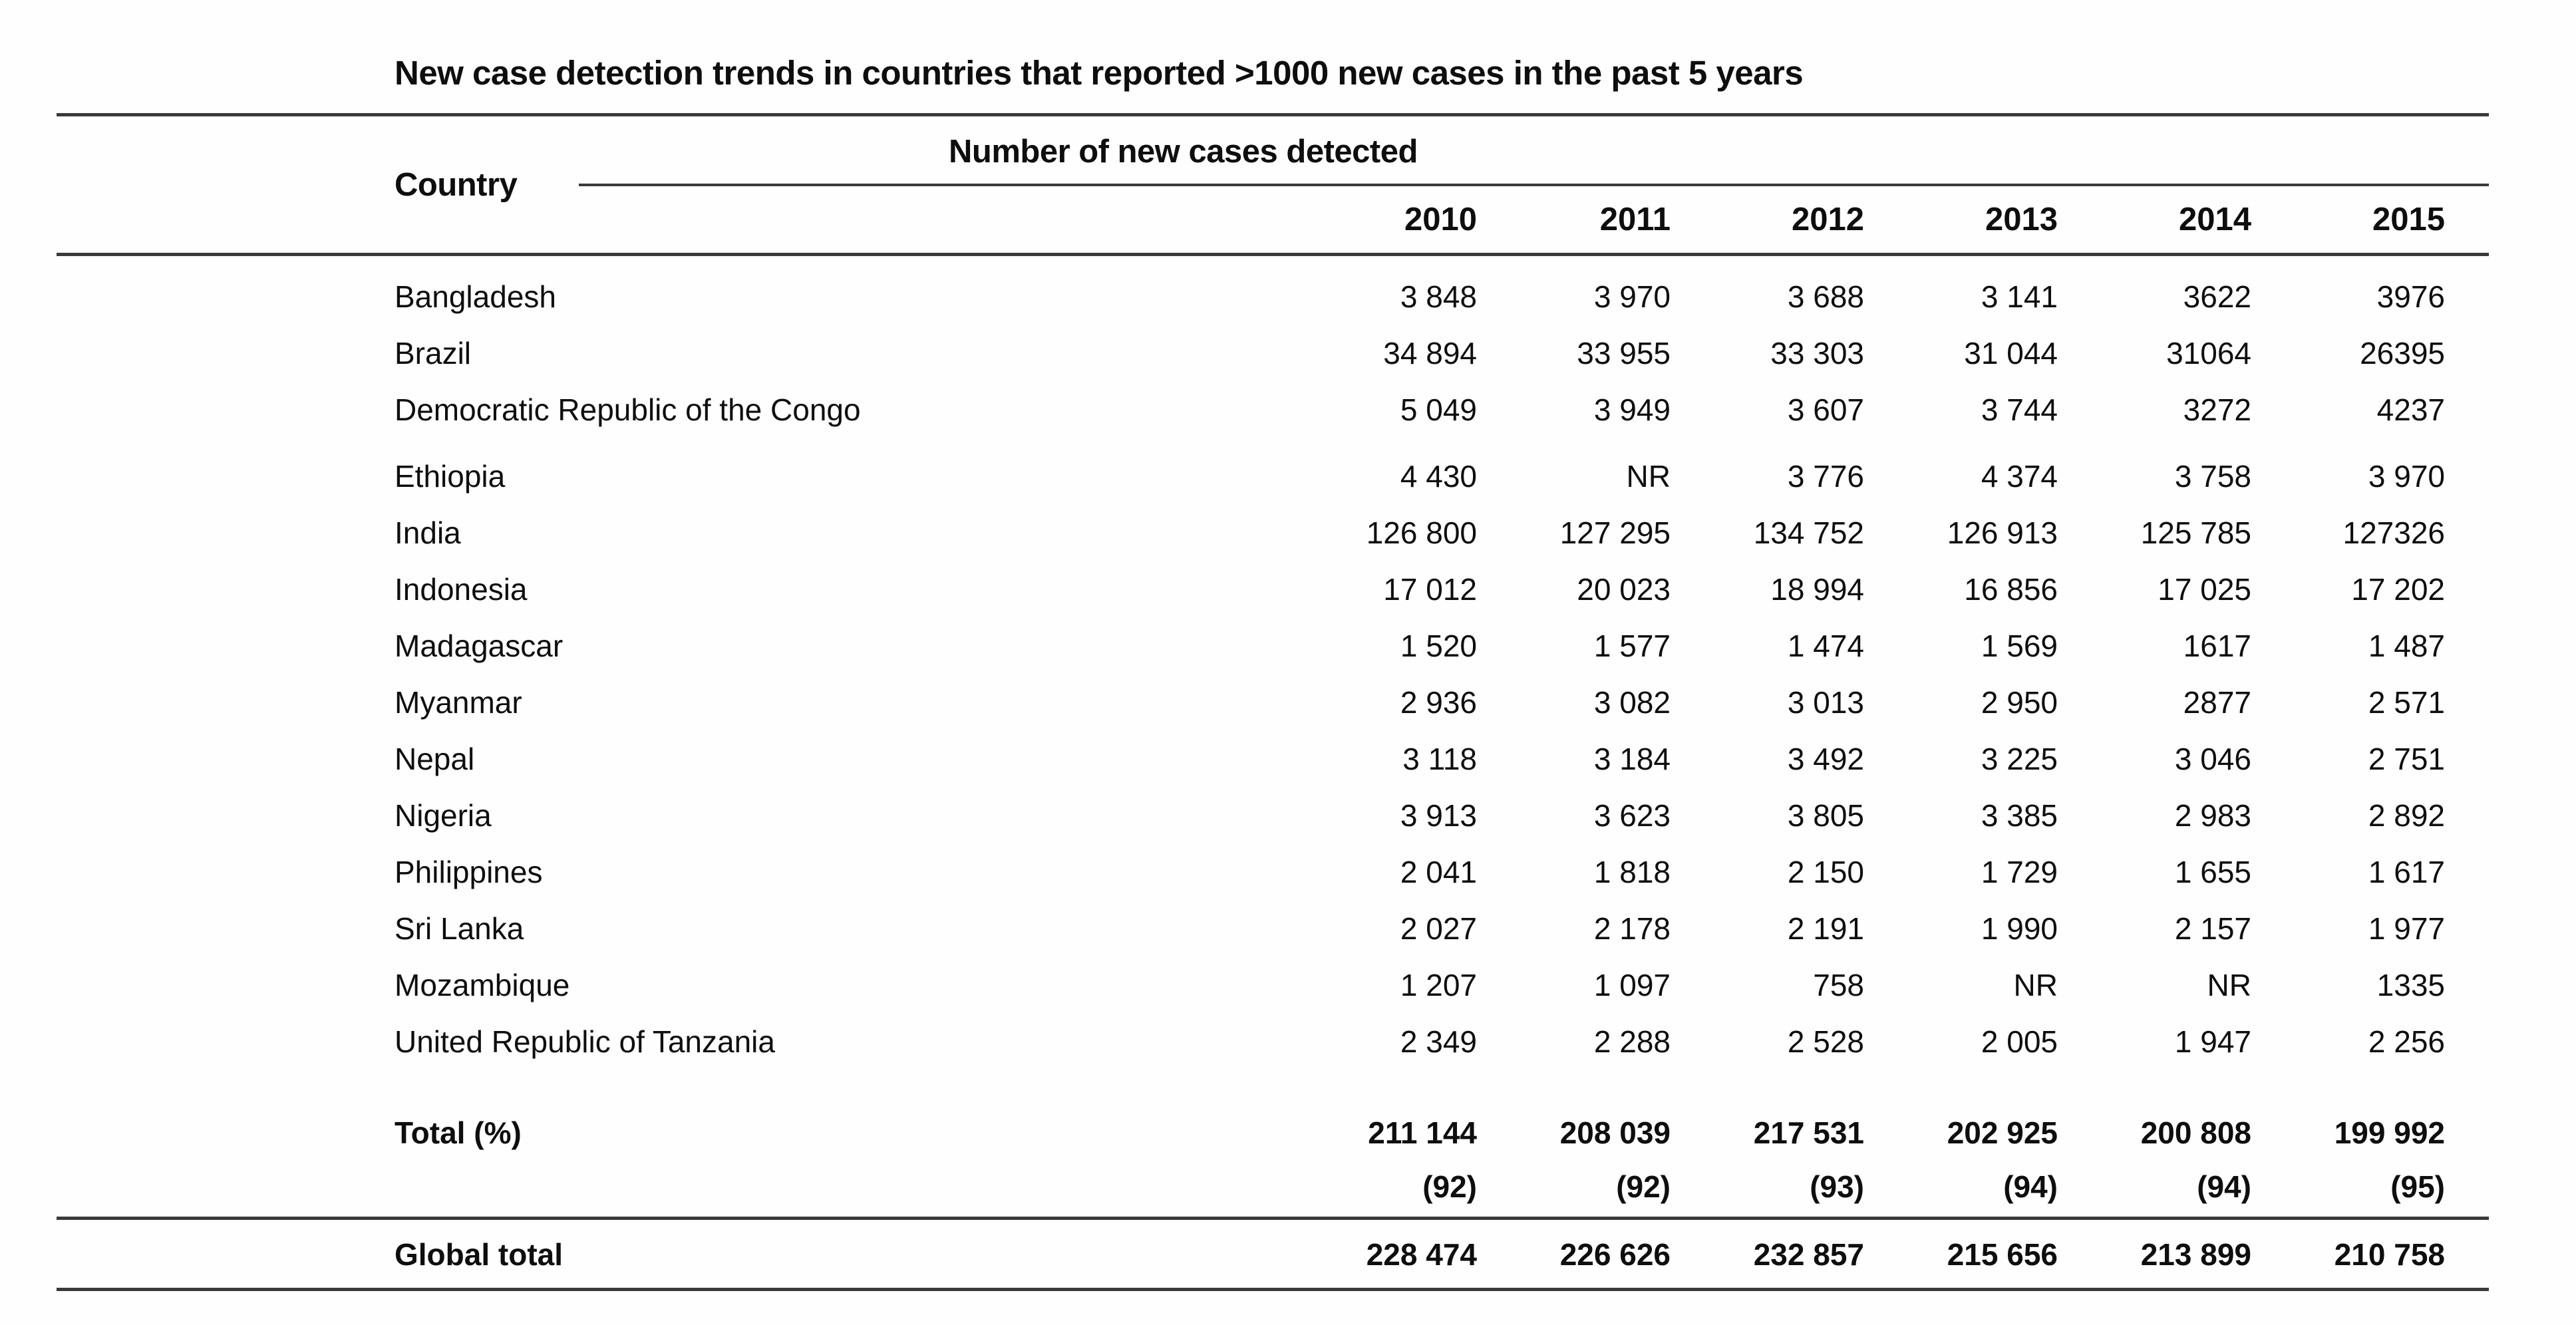  What do you see at coordinates (1825, 646) in the screenshot?
I see `value-cell: 1 474` at bounding box center [1825, 646].